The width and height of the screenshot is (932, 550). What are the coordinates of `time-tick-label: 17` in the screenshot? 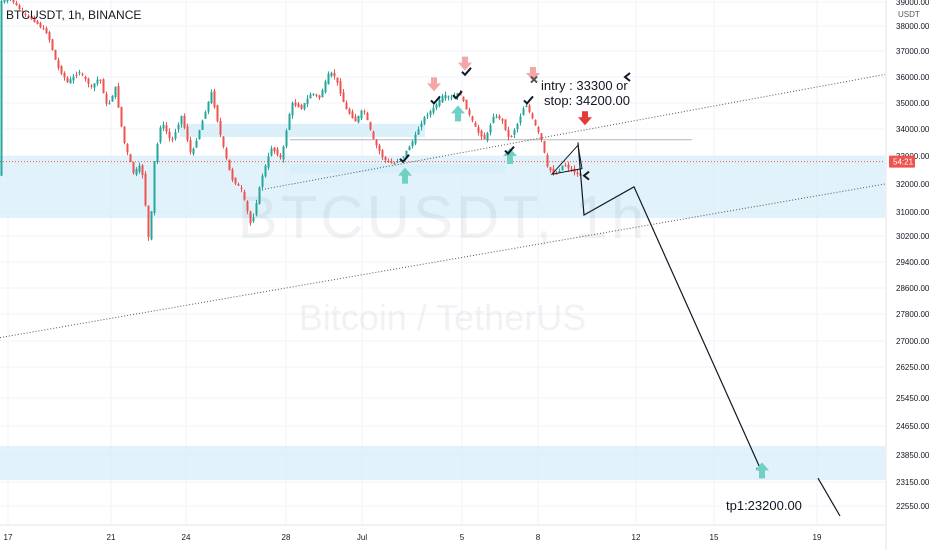 It's located at (8, 537).